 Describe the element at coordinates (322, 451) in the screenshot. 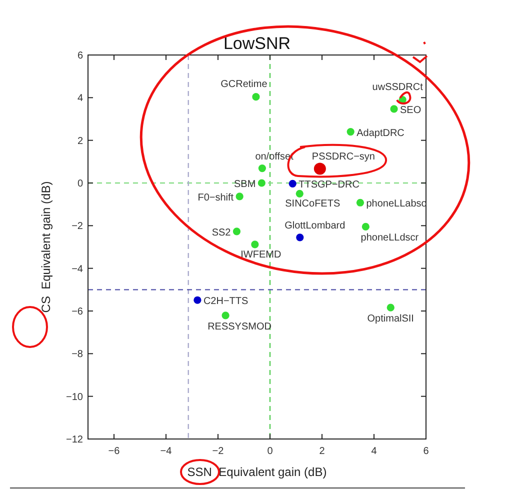

I see `x-tick-label: 2` at that location.